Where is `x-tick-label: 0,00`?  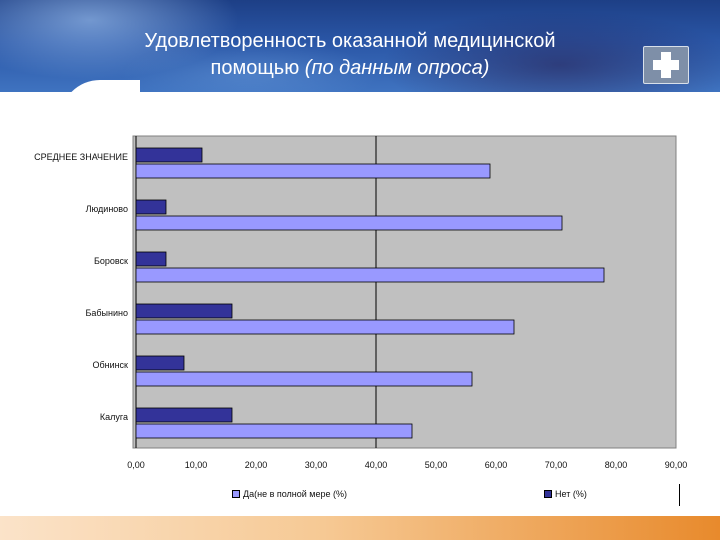
x-tick-label: 0,00 is located at coordinates (136, 465).